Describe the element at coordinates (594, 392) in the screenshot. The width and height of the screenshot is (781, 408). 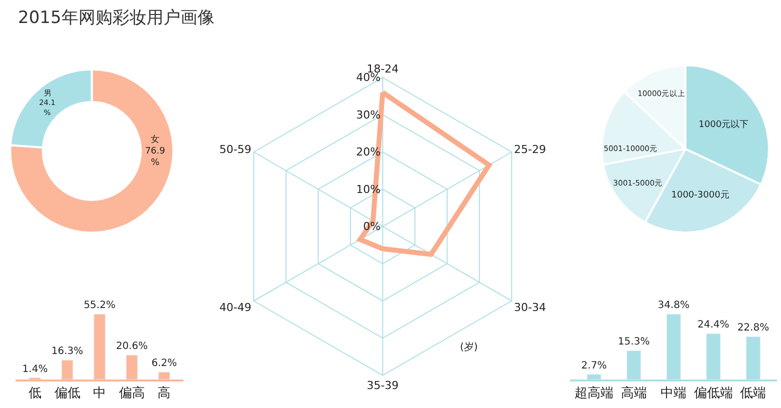
I see `x-tick-label: 超高端` at that location.